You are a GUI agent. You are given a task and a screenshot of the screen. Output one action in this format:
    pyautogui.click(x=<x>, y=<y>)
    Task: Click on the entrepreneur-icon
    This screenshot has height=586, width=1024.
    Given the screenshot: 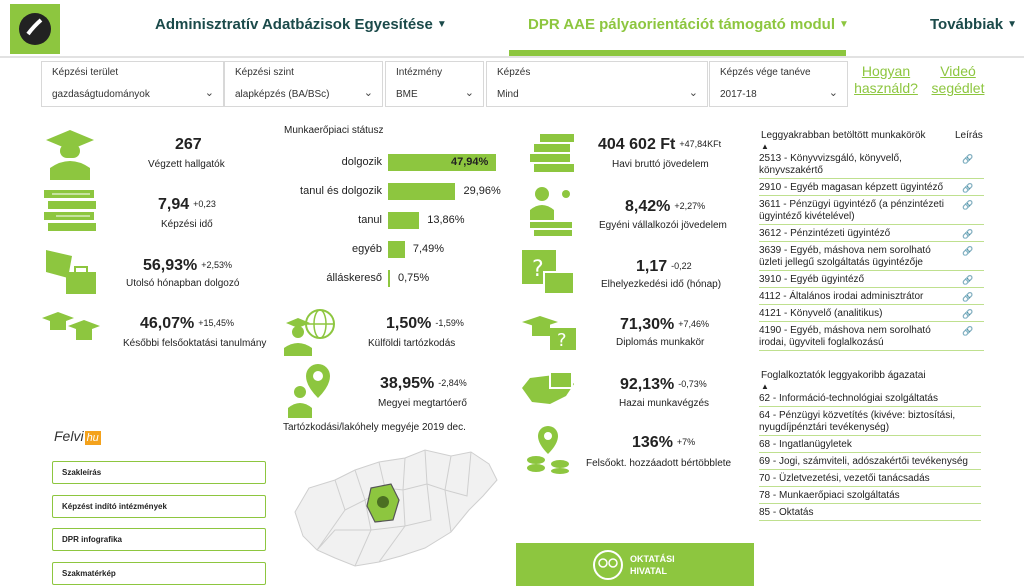 What is the action you would take?
    pyautogui.click(x=551, y=211)
    